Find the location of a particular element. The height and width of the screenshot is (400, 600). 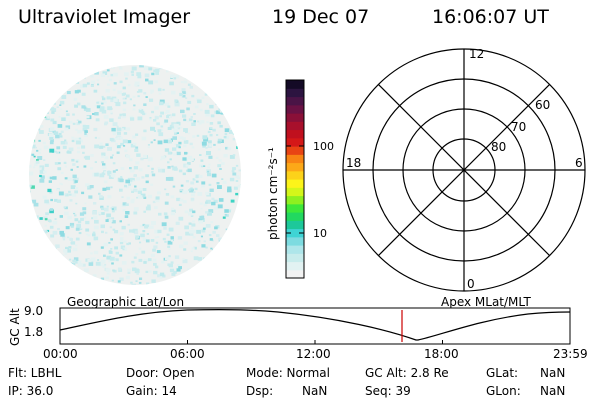

status-mode: Mode: Normal is located at coordinates (288, 373).